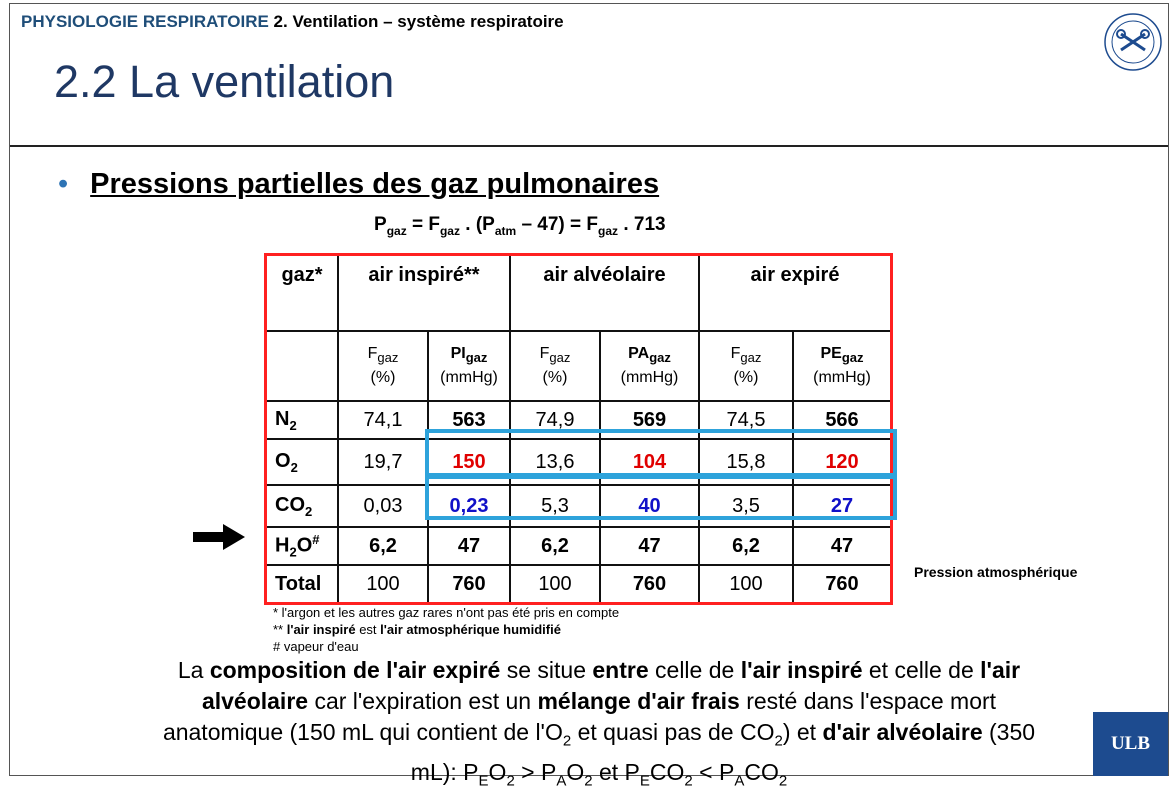  Describe the element at coordinates (589, 146) in the screenshot. I see `title-divider` at that location.